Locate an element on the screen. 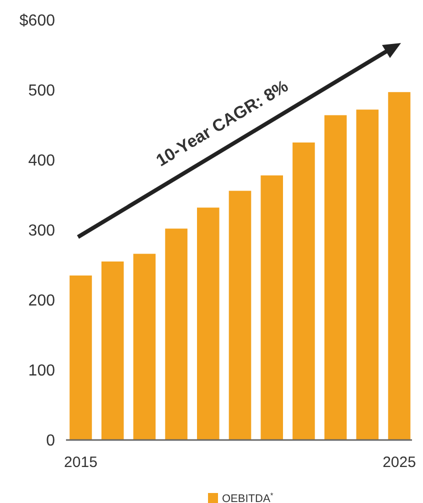 This screenshot has width=423, height=503. legend-label: OEBITDA$^{*}$ is located at coordinates (248, 496).